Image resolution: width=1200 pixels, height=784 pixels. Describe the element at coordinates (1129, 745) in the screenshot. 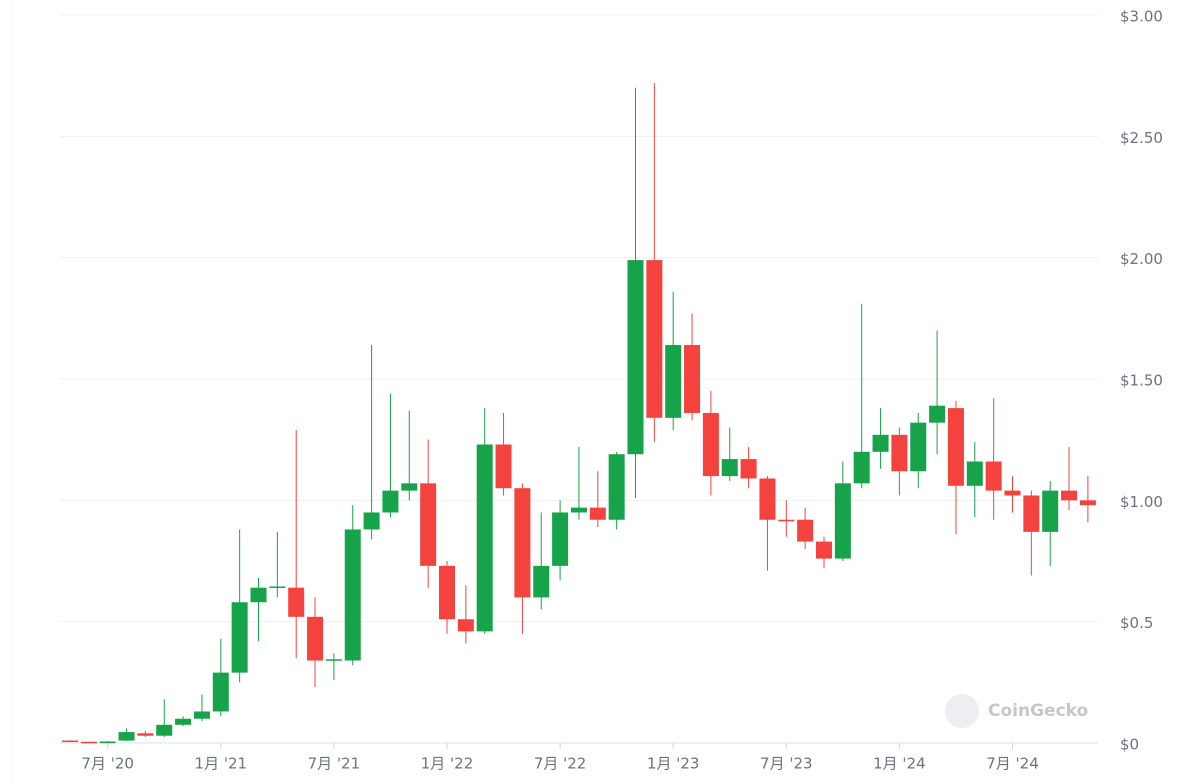

I see `y-tick-label: $0` at that location.